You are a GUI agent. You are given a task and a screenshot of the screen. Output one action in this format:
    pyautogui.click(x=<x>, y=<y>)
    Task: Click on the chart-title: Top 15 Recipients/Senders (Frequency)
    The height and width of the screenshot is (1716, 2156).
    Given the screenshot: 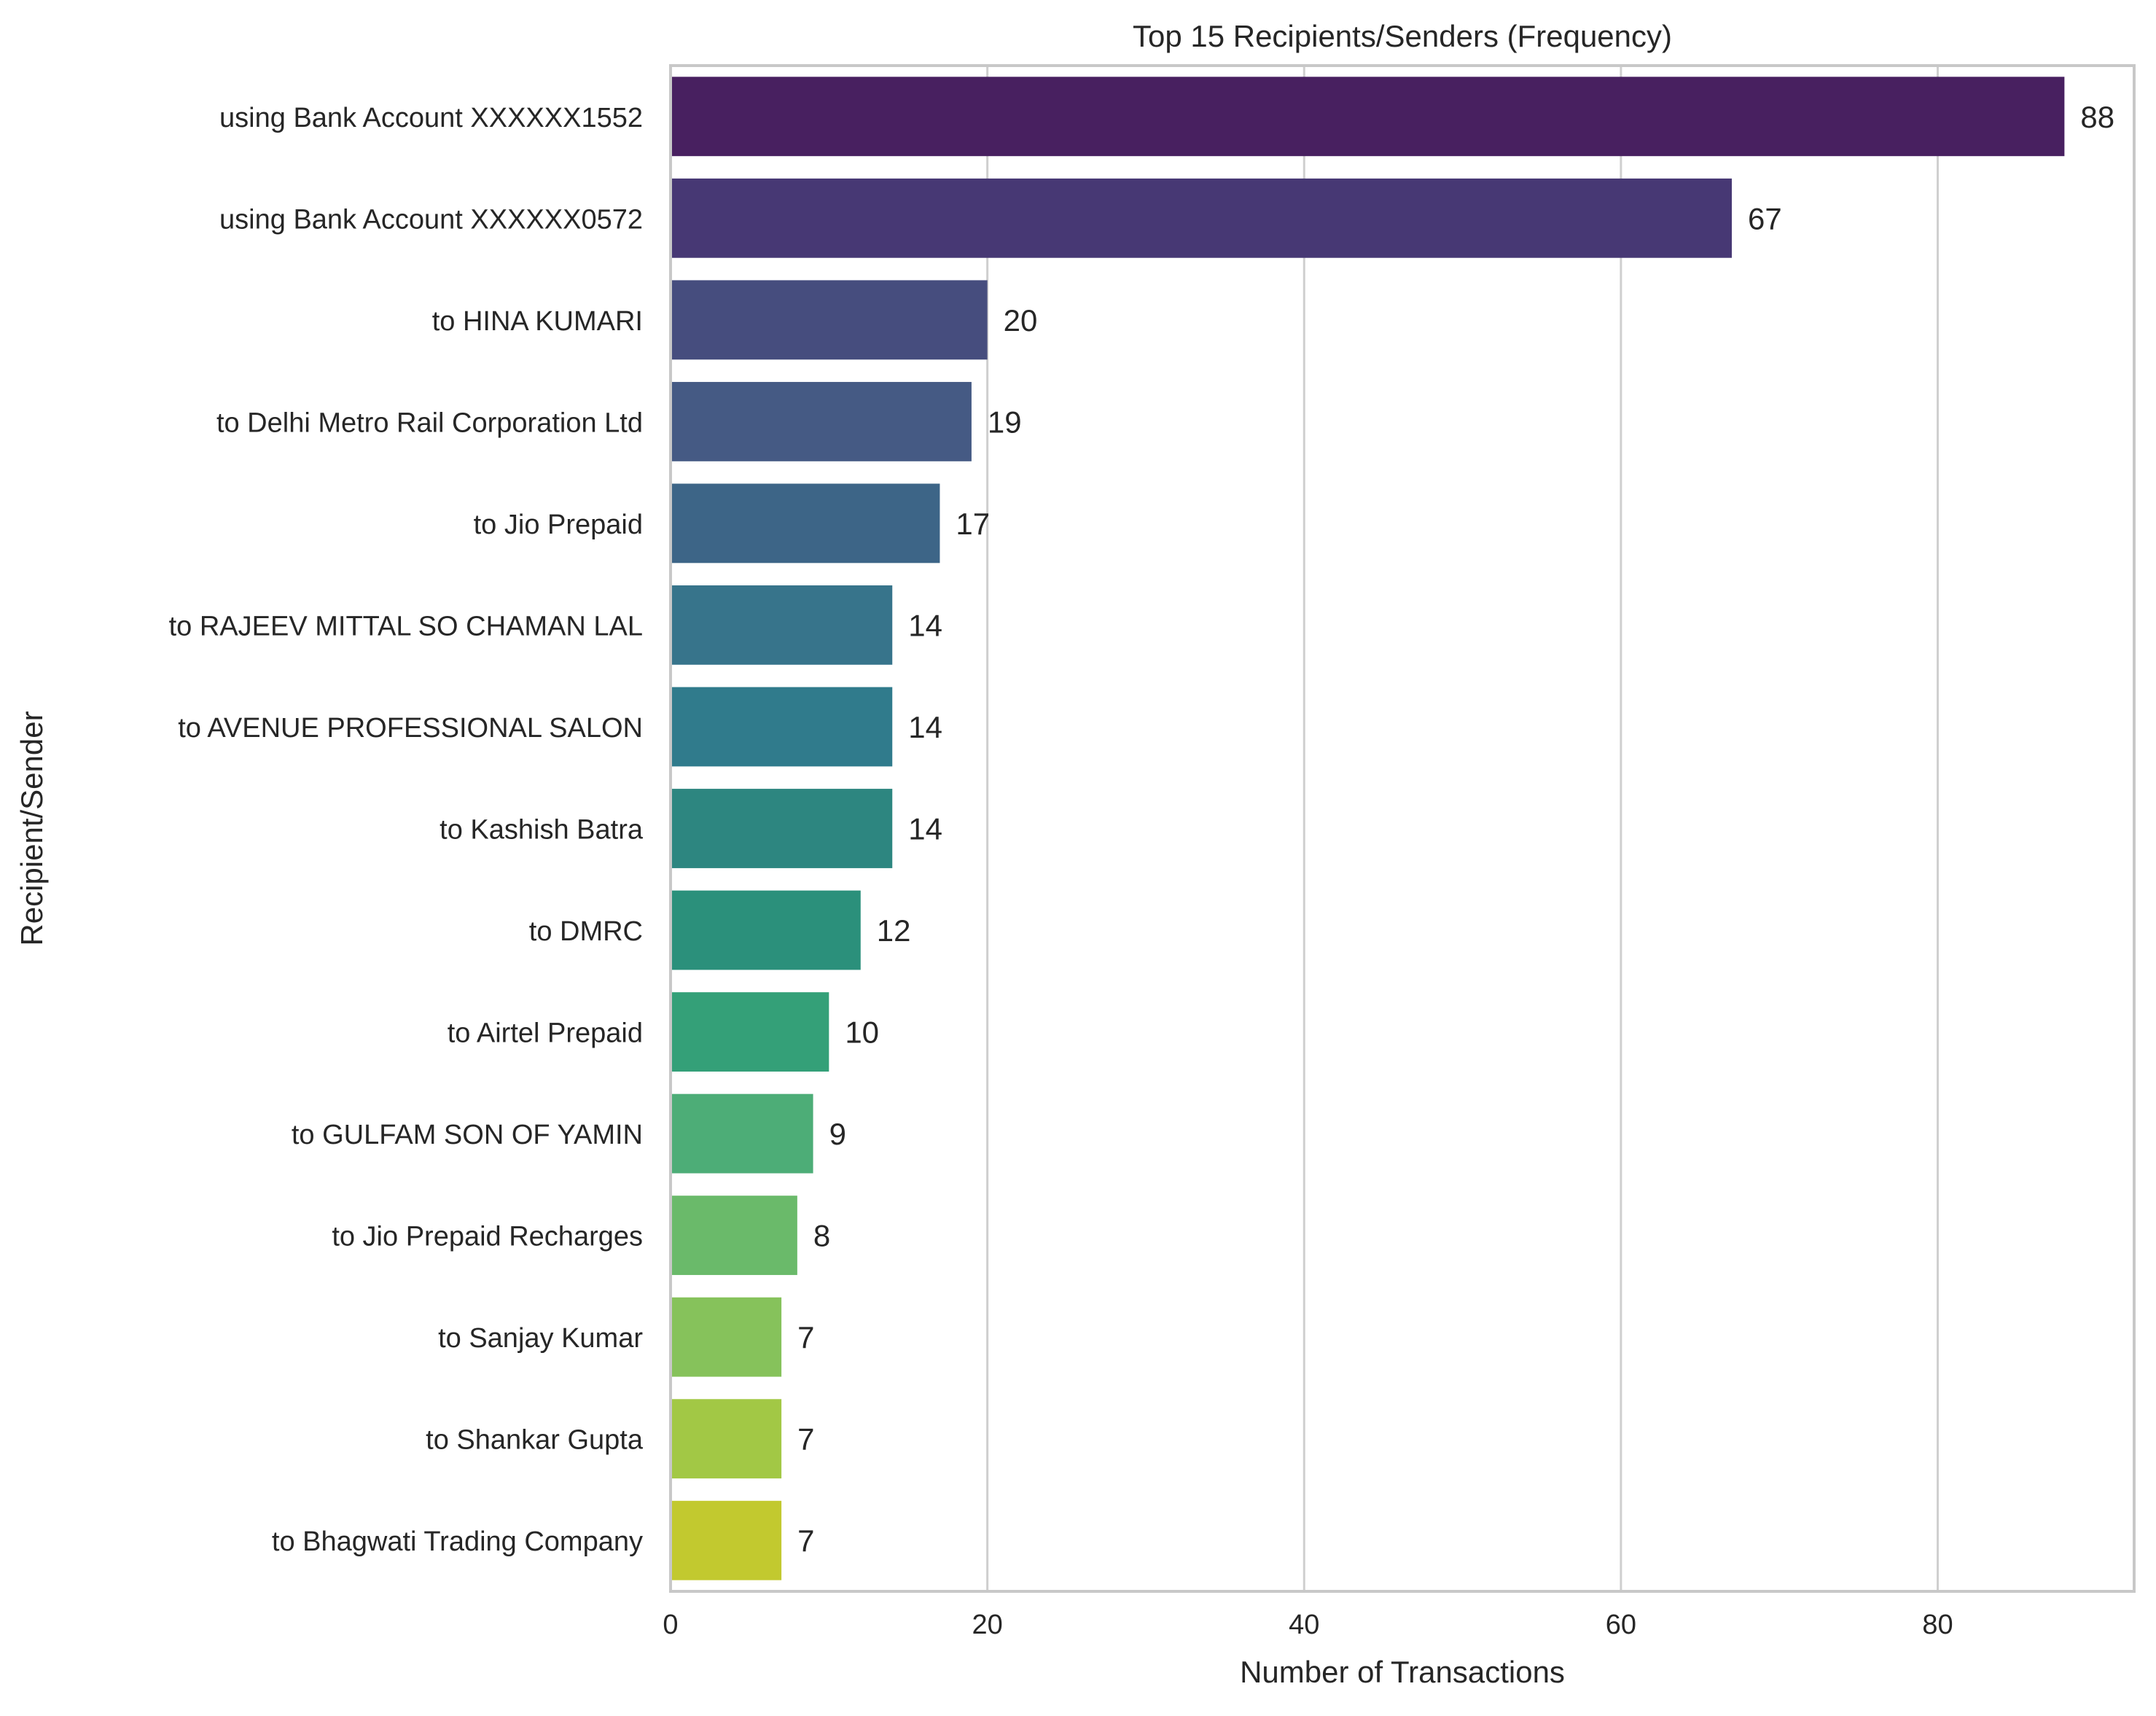 What is the action you would take?
    pyautogui.click(x=1403, y=36)
    